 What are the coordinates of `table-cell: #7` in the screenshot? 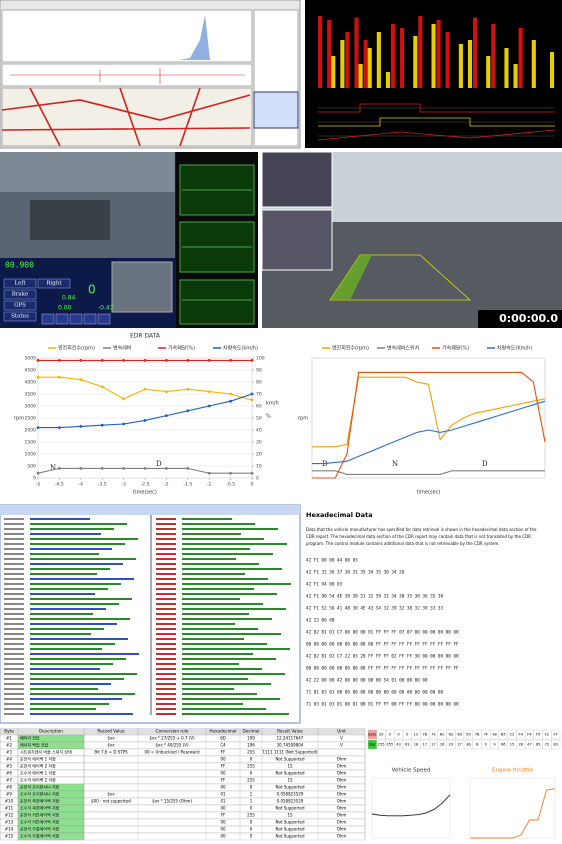 It's located at (9, 780).